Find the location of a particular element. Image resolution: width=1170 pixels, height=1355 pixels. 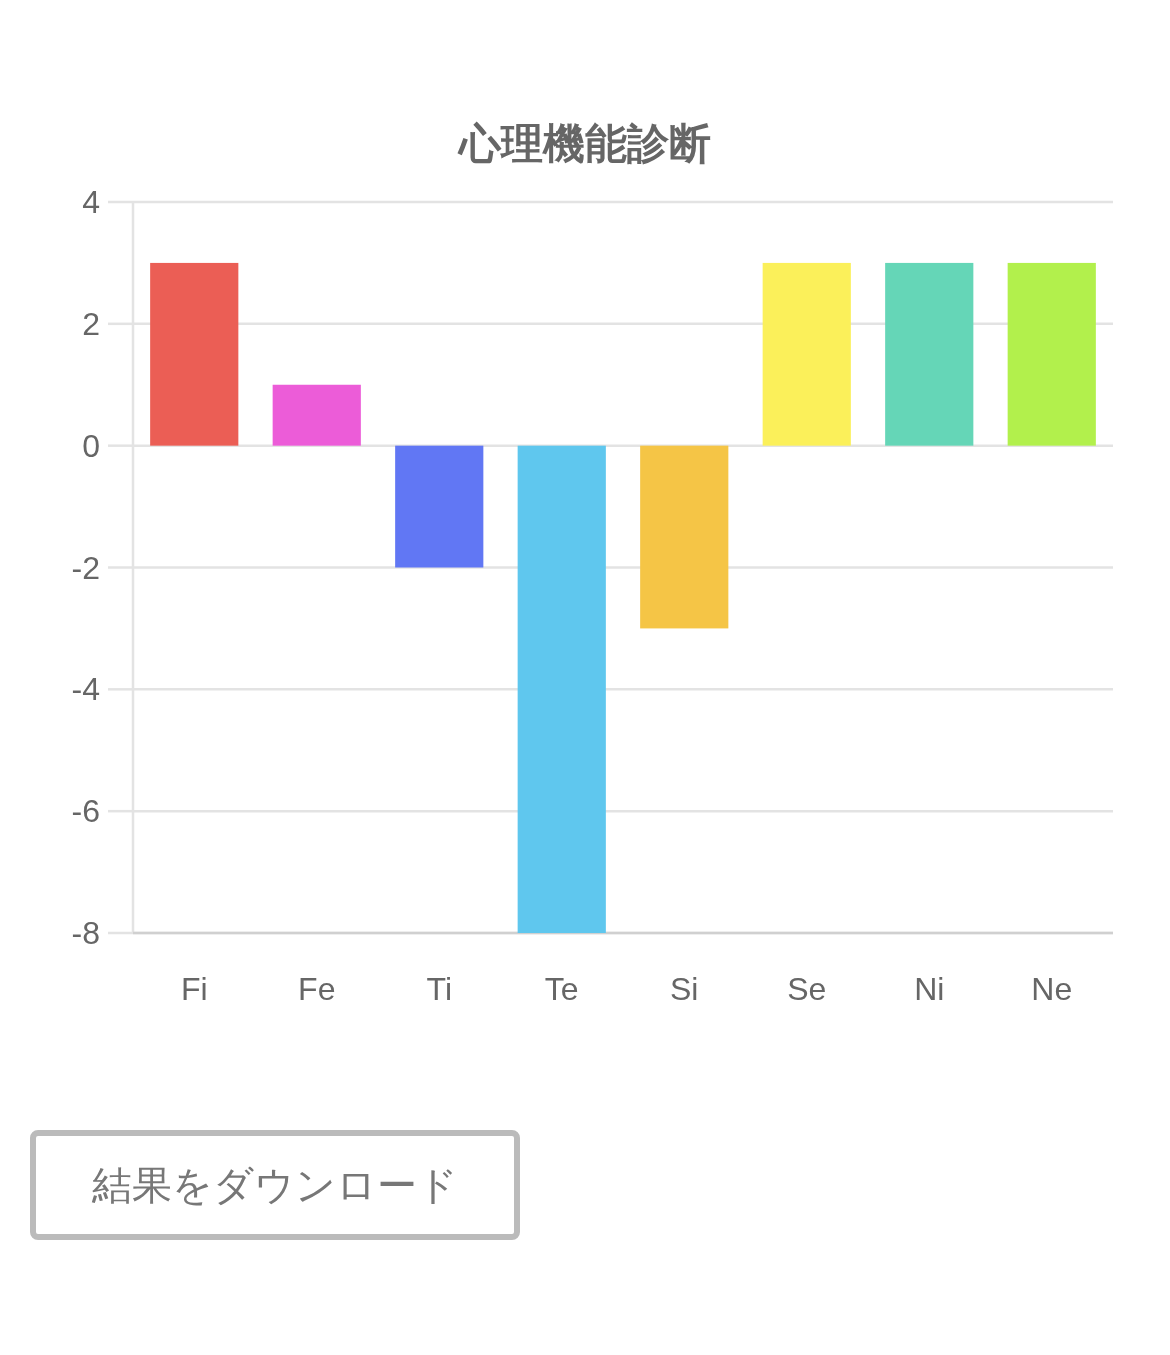

text: 結果をダウンロード is located at coordinates (275, 1185).